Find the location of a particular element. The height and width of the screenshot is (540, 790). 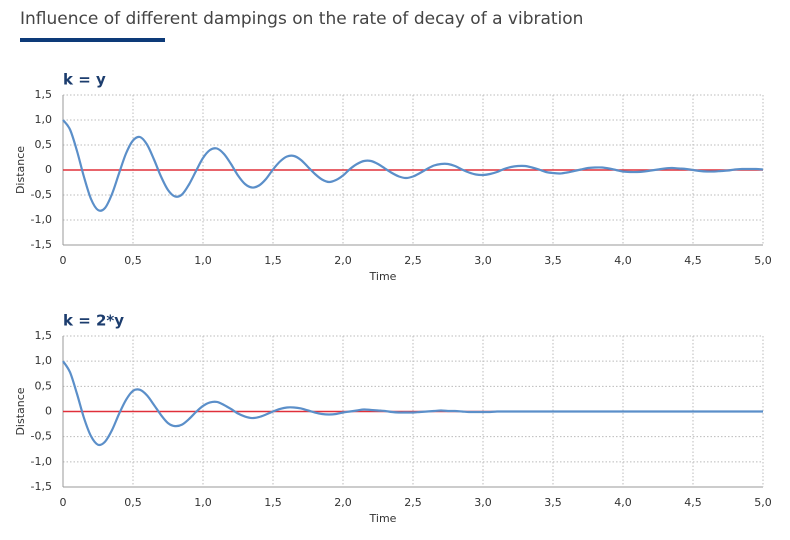

title-underline is located at coordinates (92, 40).